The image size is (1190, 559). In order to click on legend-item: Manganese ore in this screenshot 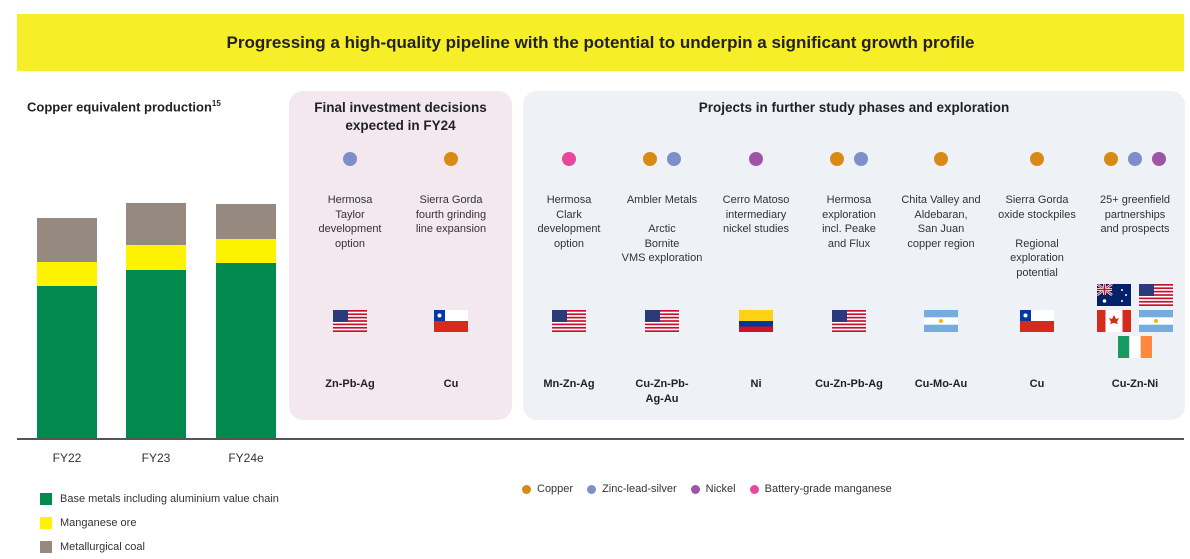, I will do `click(159, 523)`.